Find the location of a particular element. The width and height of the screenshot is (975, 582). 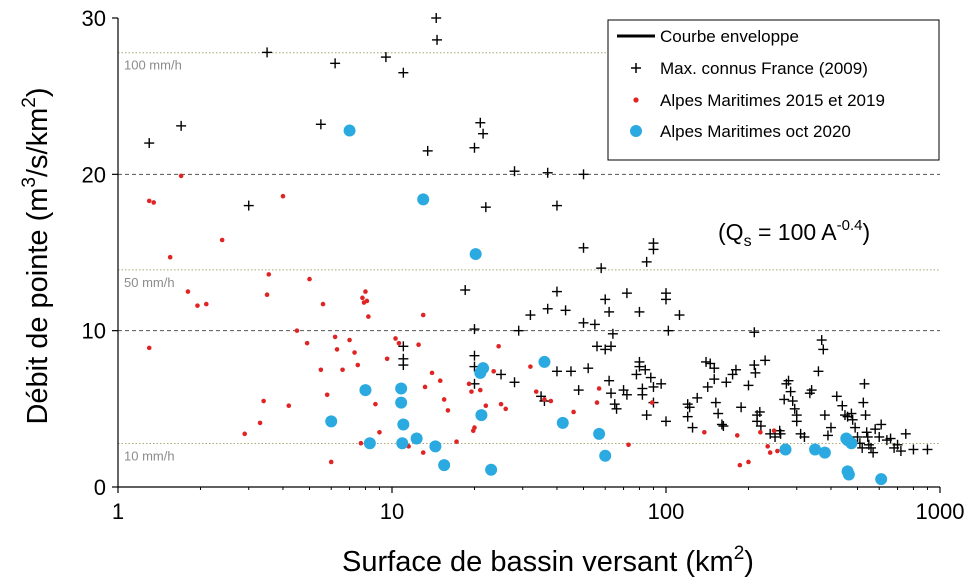

x-tick-label-3: 1000 is located at coordinates (940, 511).